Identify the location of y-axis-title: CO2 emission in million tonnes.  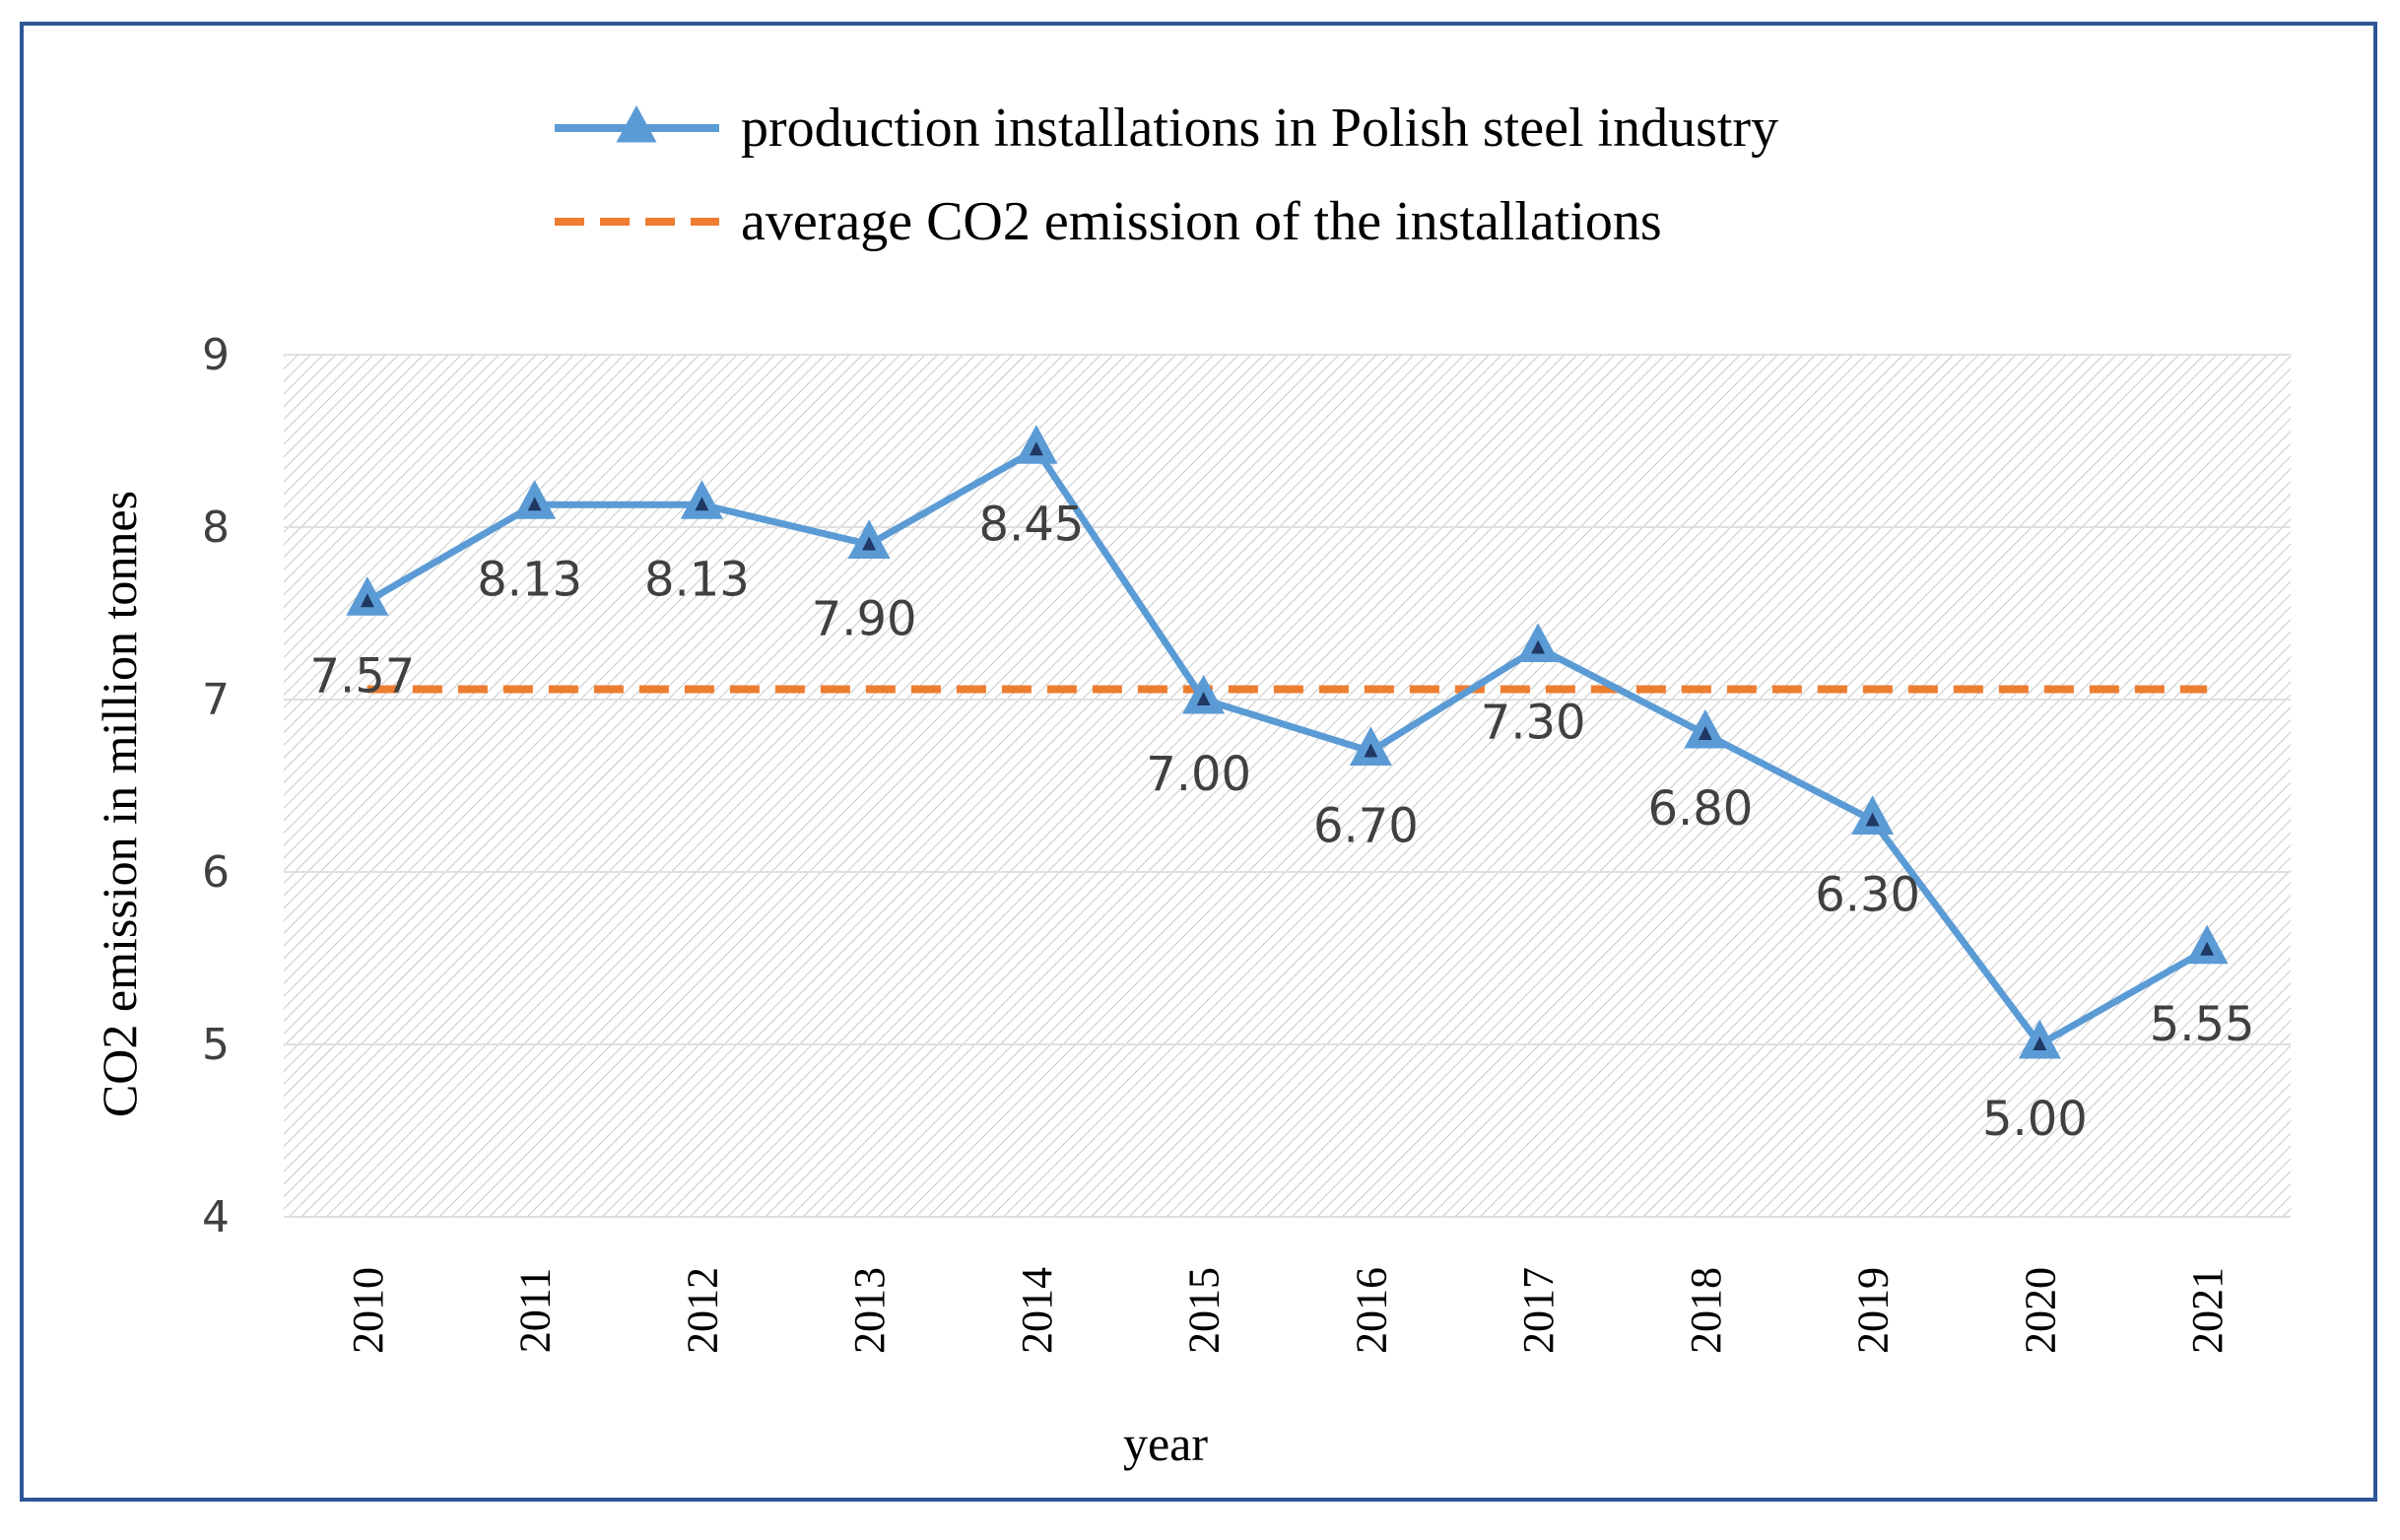
(119, 804).